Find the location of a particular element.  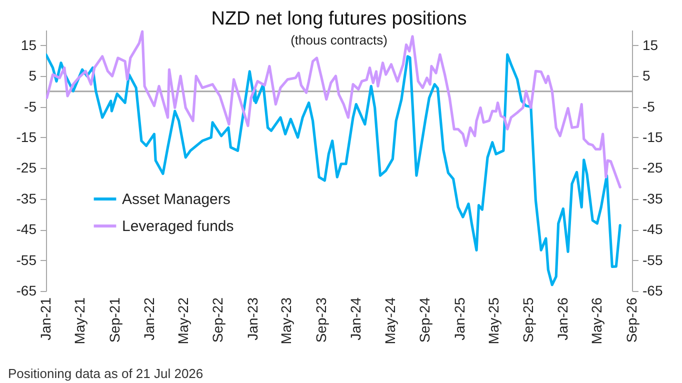

x-tick-label: May-24 is located at coordinates (390, 320).